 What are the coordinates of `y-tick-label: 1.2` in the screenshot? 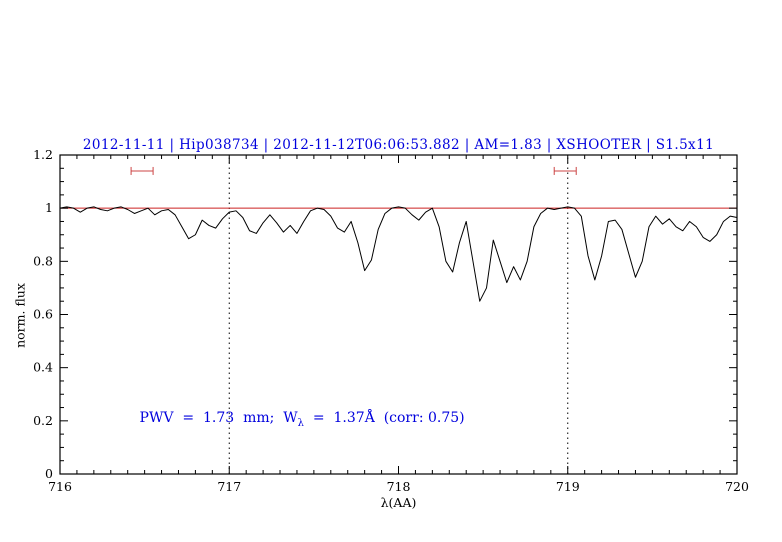 It's located at (43, 154).